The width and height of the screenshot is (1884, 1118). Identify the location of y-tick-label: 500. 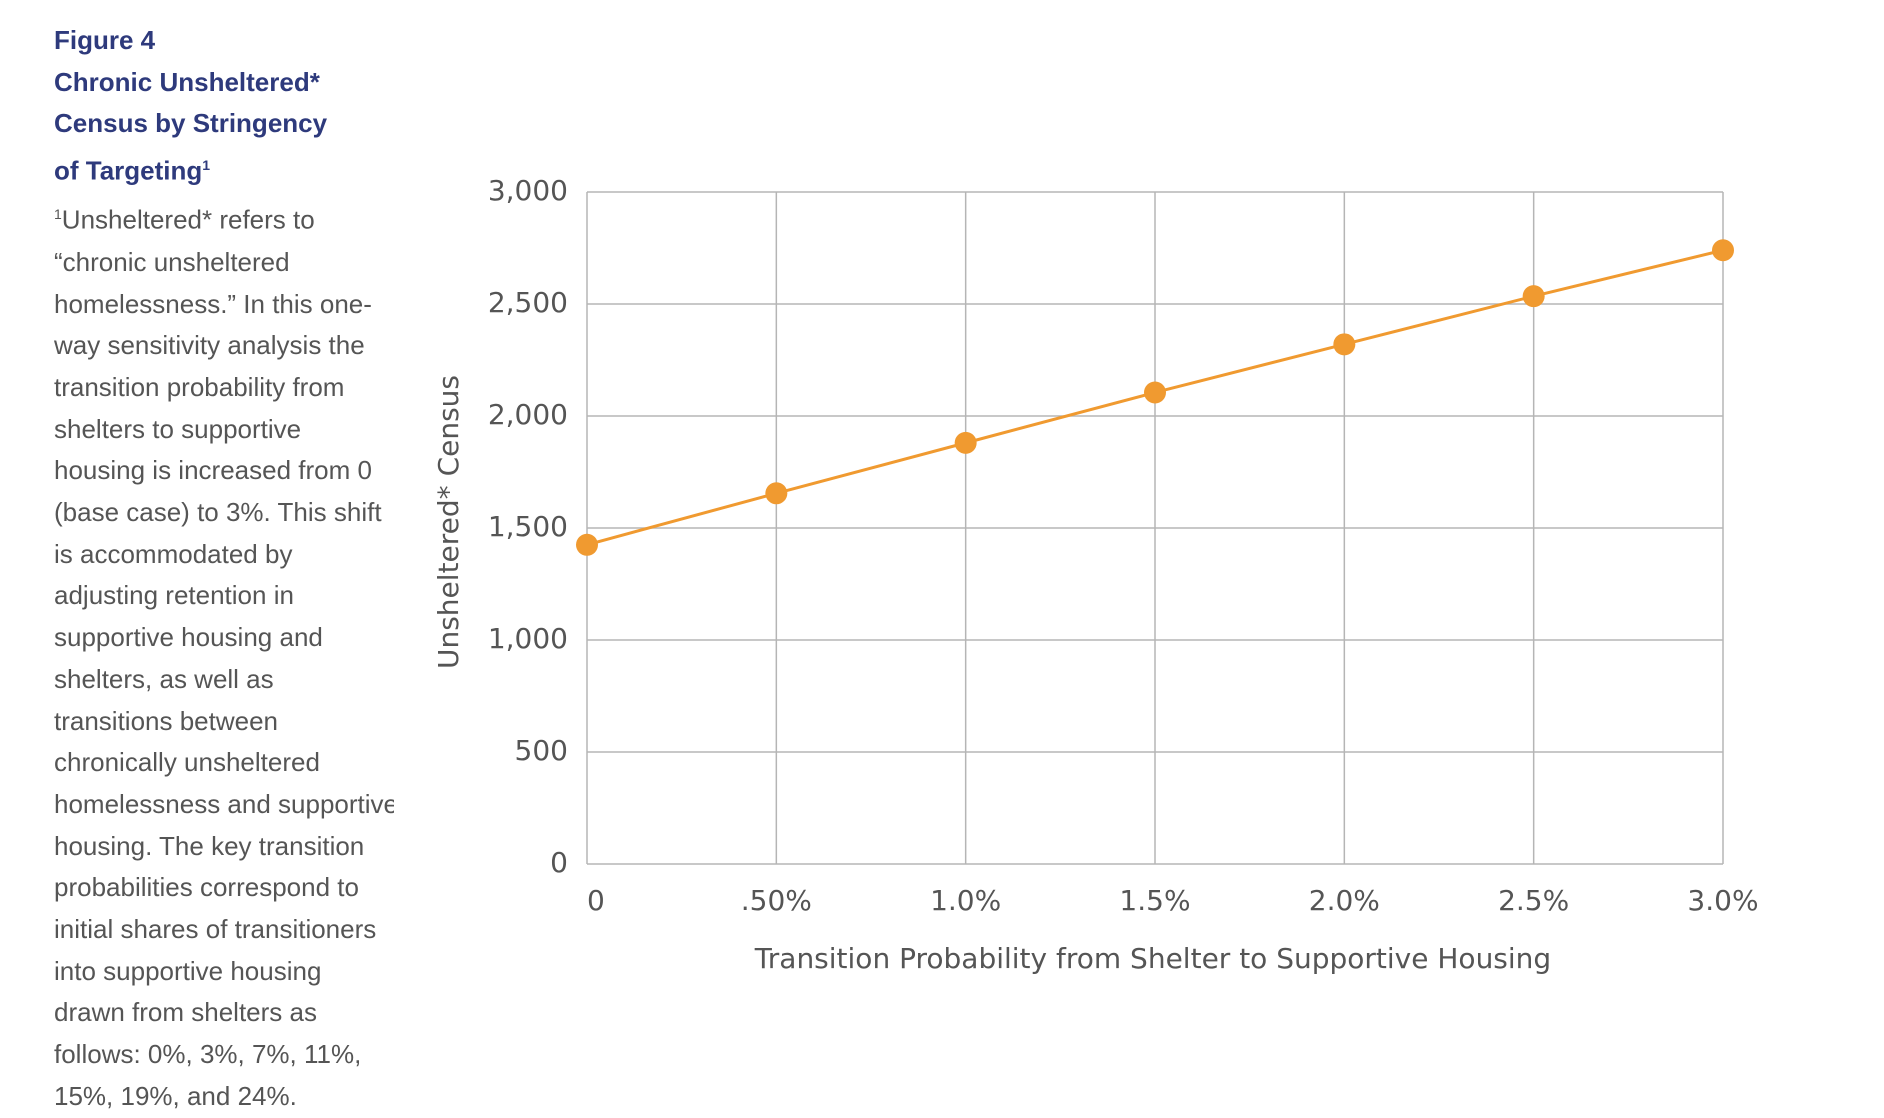
(541, 750).